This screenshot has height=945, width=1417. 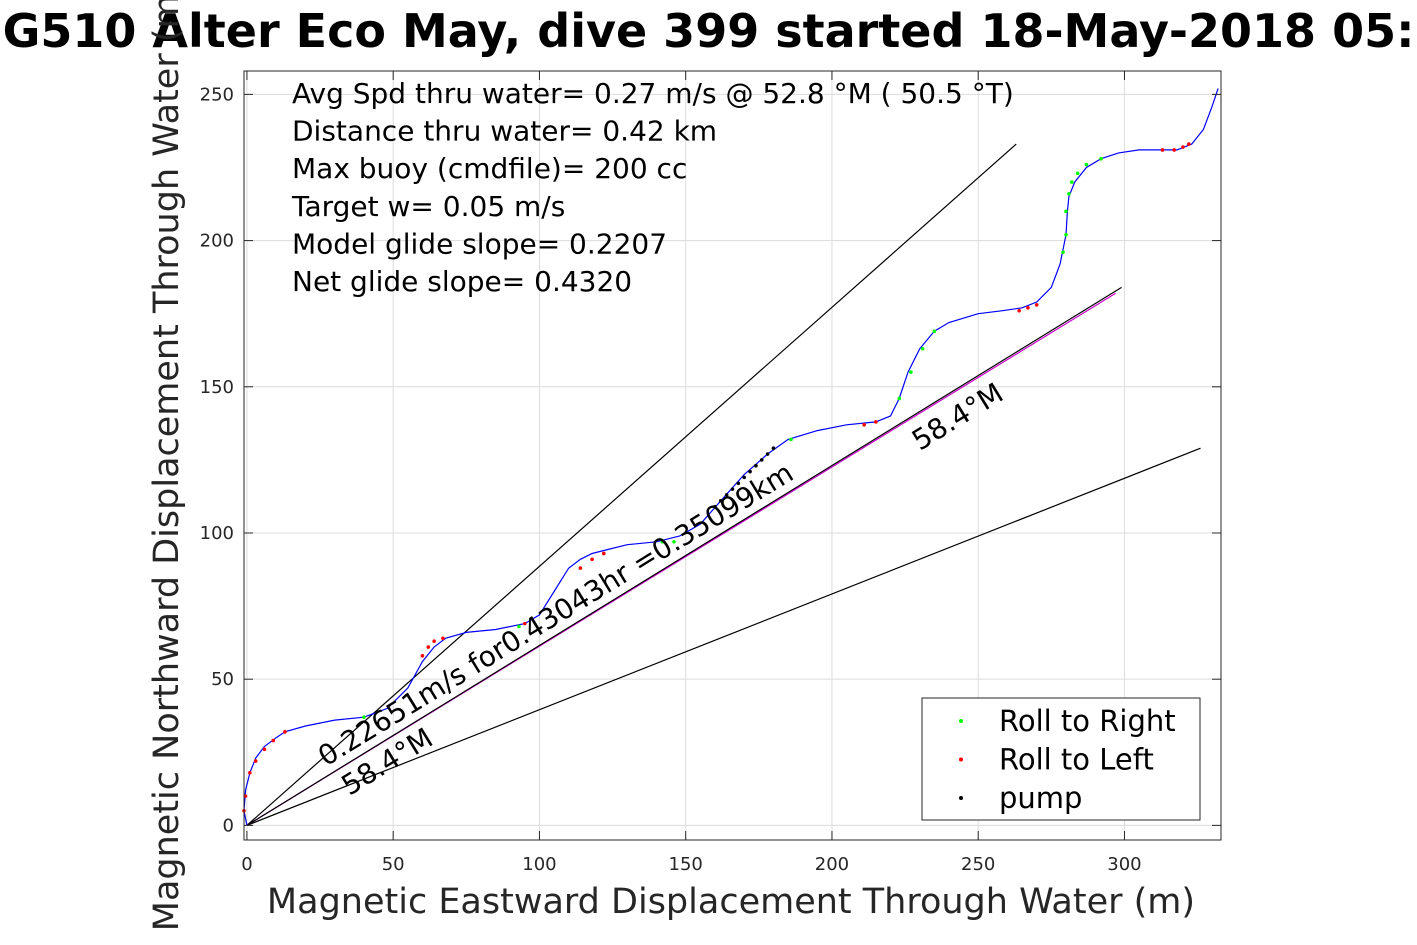 What do you see at coordinates (217, 533) in the screenshot?
I see `y-tick-label: 100` at bounding box center [217, 533].